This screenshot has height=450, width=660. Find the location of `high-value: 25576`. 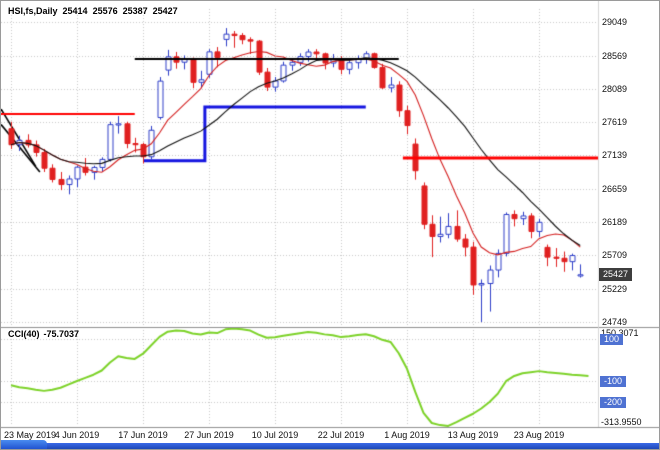

high-value: 25576 is located at coordinates (105, 11).